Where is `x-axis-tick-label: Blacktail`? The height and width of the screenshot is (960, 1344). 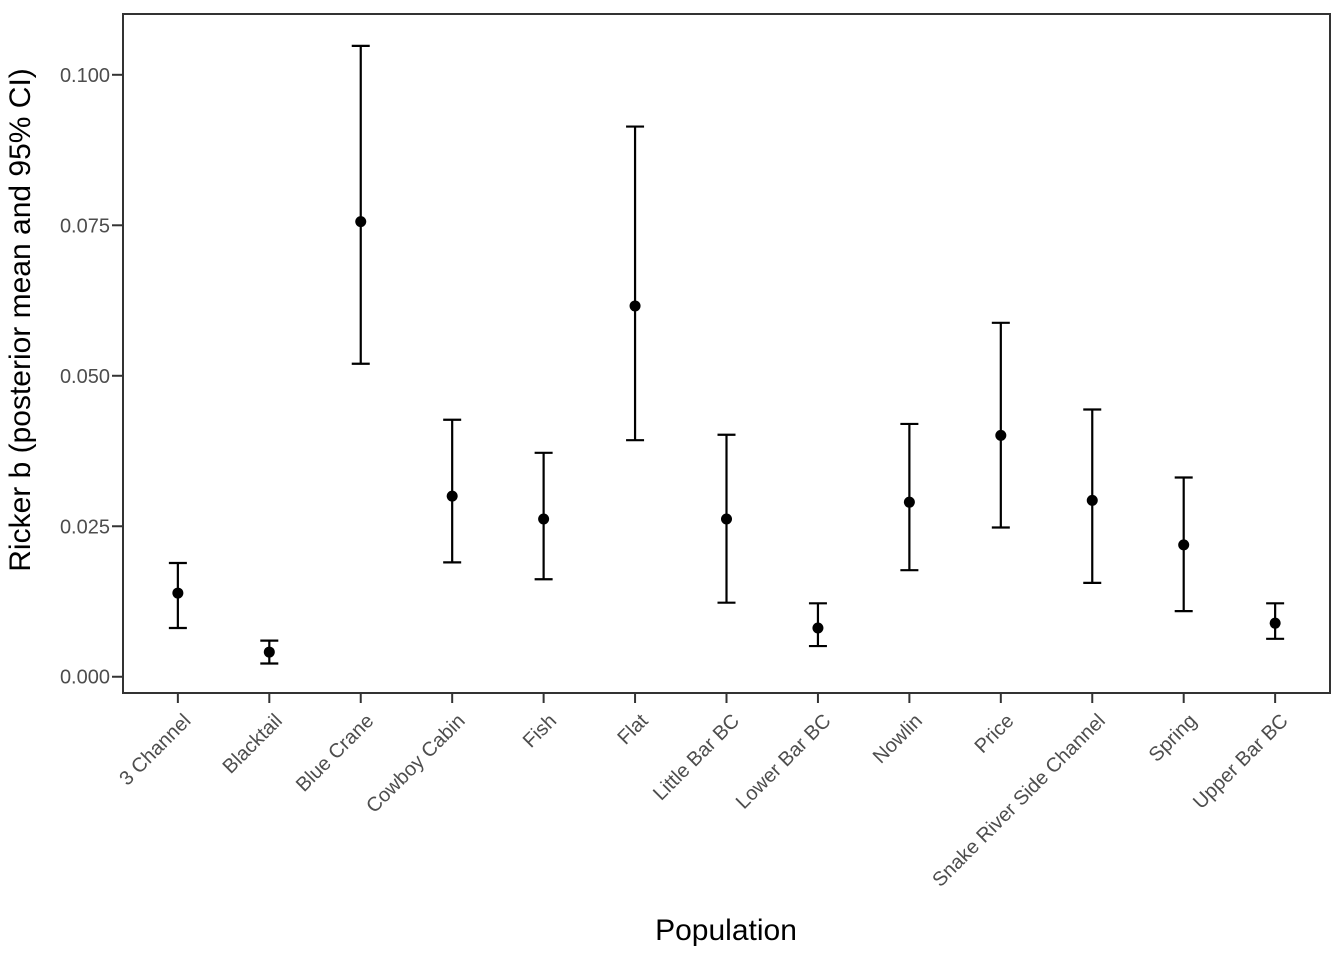
x-axis-tick-label: Blacktail is located at coordinates (253, 744).